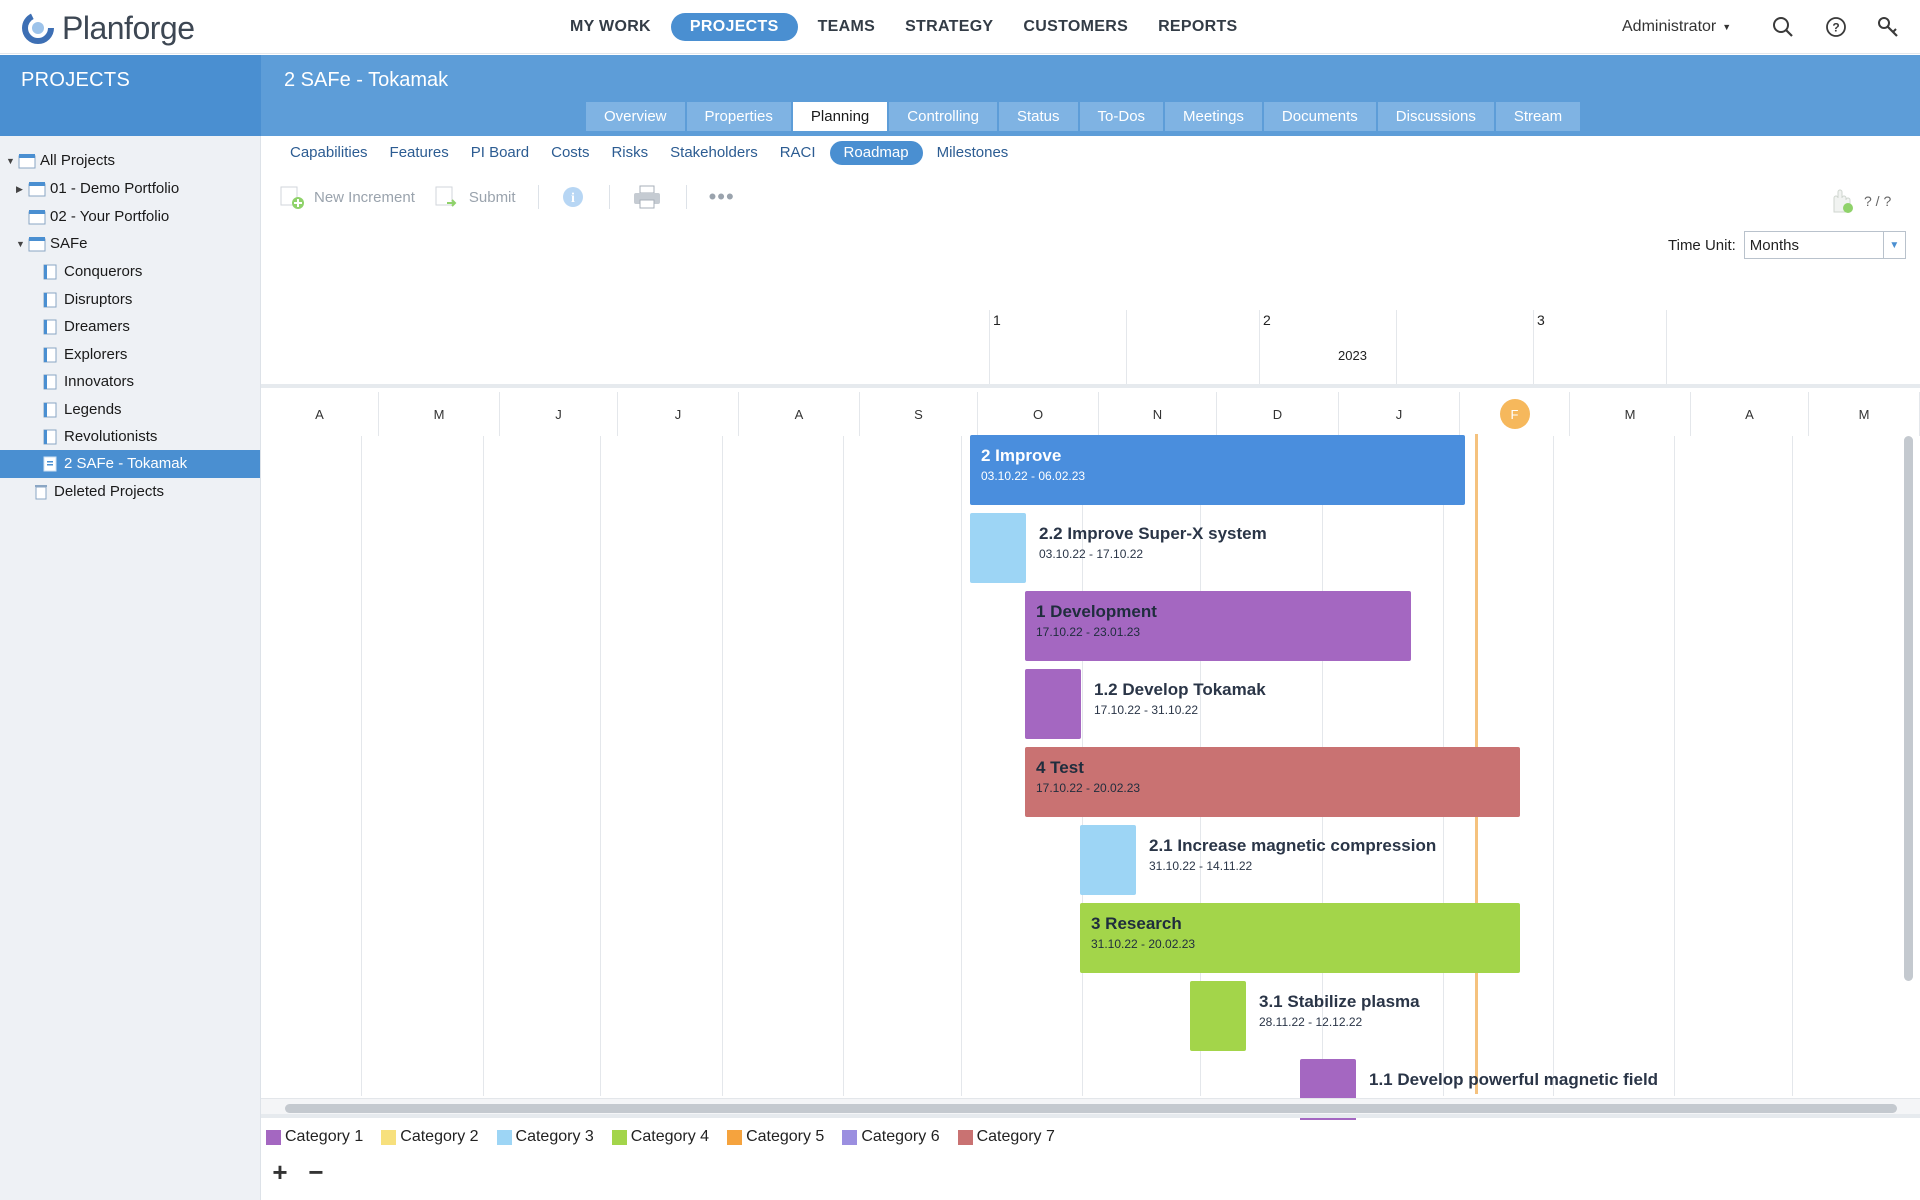 This screenshot has height=1200, width=1920. I want to click on tab-todos: To-Dos, so click(1121, 116).